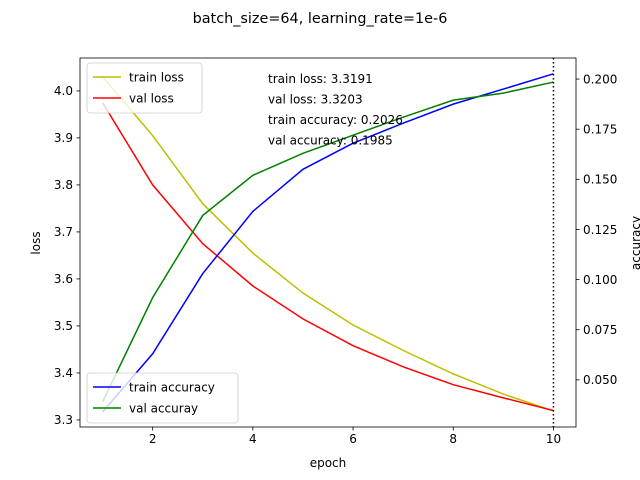  I want to click on x-tick-label-2: 6, so click(353, 439).